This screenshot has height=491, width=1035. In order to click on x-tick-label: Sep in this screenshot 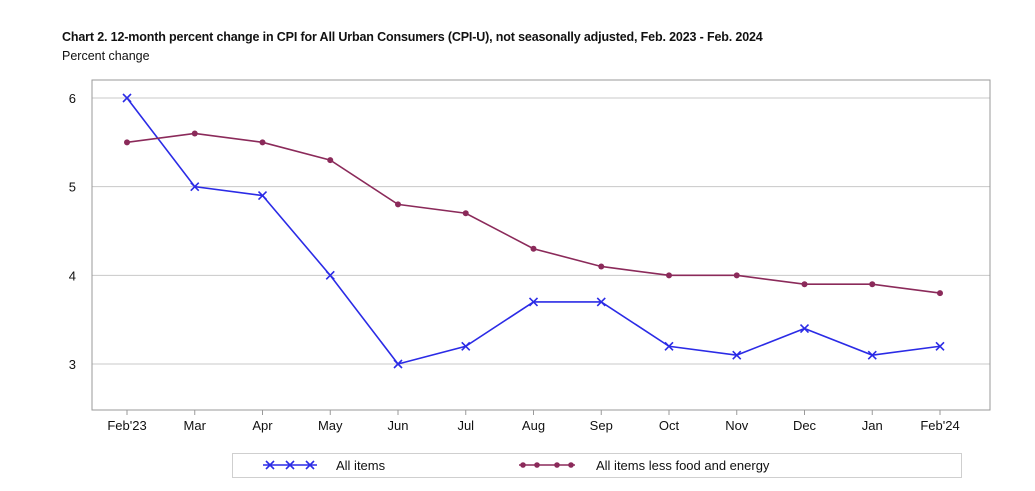, I will do `click(601, 425)`.